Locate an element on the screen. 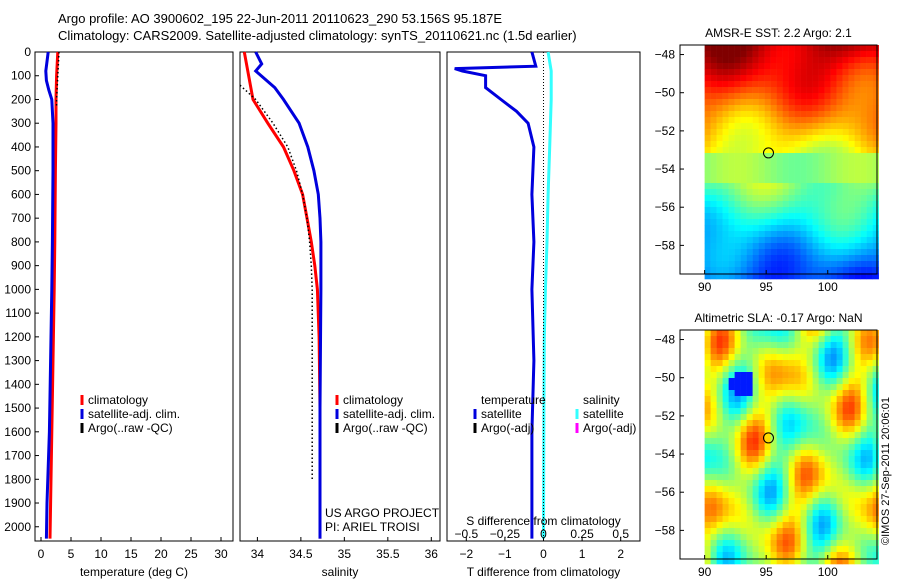 The height and width of the screenshot is (580, 900). ytick-label: 1000 is located at coordinates (17, 289).